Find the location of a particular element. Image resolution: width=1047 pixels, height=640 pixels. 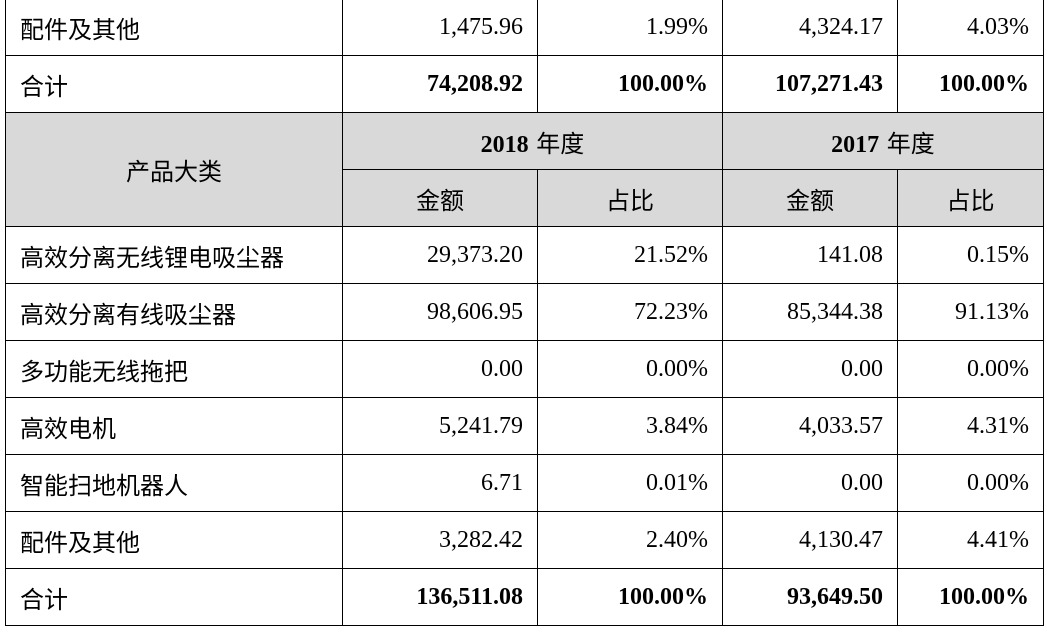

table-row: 多功能无线拖把 0.00 0.00% 0.00 0.00% is located at coordinates (524, 369).